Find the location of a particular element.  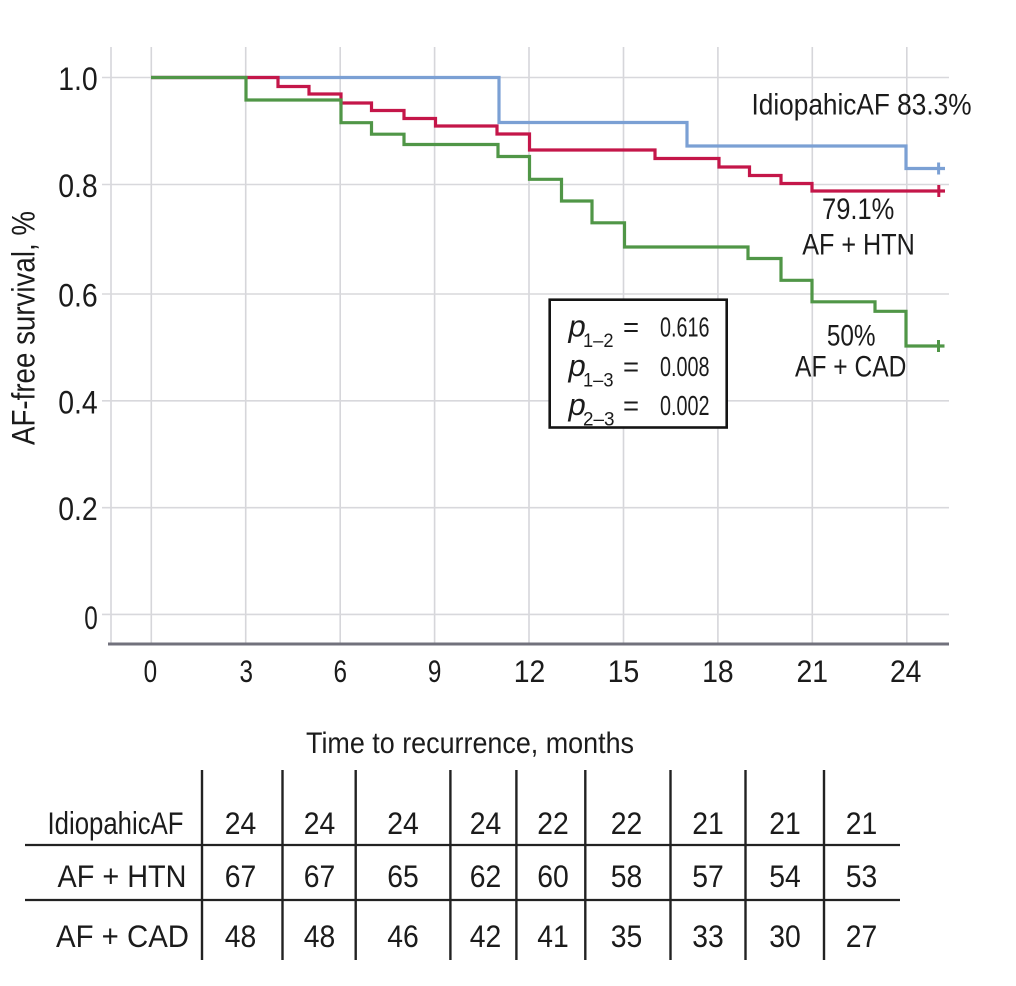

svg-text: 3 is located at coordinates (247, 671).